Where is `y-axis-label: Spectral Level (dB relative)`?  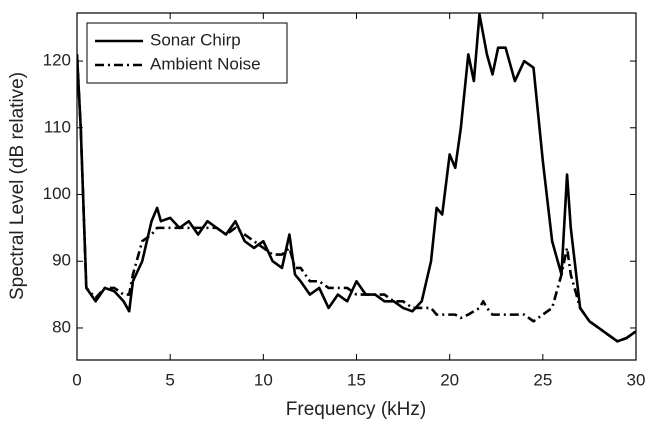 y-axis-label: Spectral Level (dB relative) is located at coordinates (17, 186).